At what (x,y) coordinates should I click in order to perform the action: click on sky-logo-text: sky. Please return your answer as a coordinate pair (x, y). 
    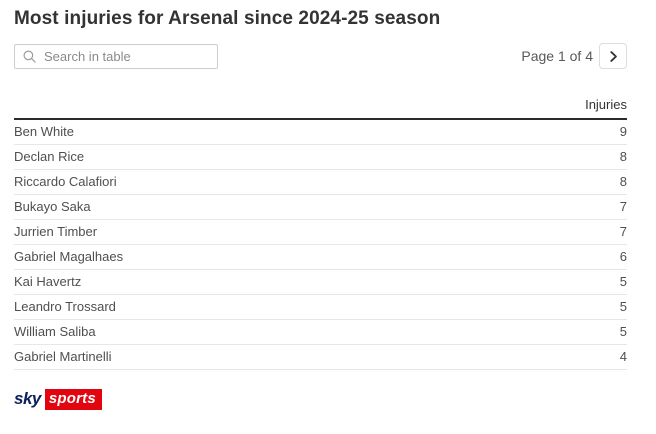
    Looking at the image, I should click on (27, 398).